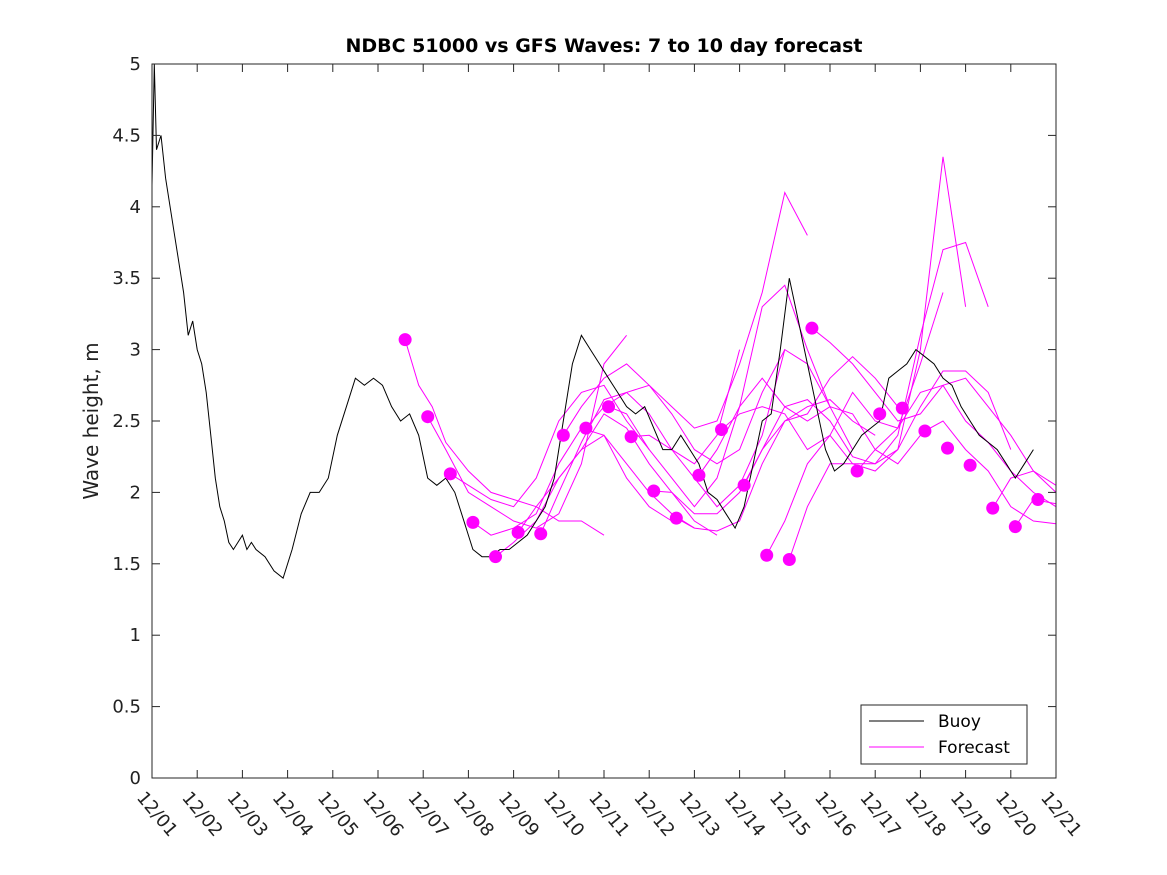  Describe the element at coordinates (959, 722) in the screenshot. I see `legend-buoy-label: Buoy` at that location.